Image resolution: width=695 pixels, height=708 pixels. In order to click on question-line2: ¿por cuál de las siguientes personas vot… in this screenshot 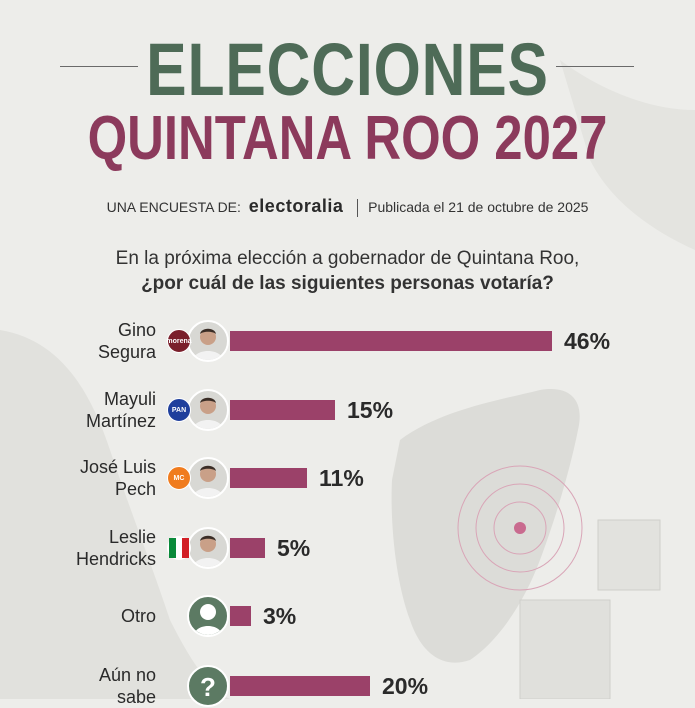, I will do `click(347, 283)`.